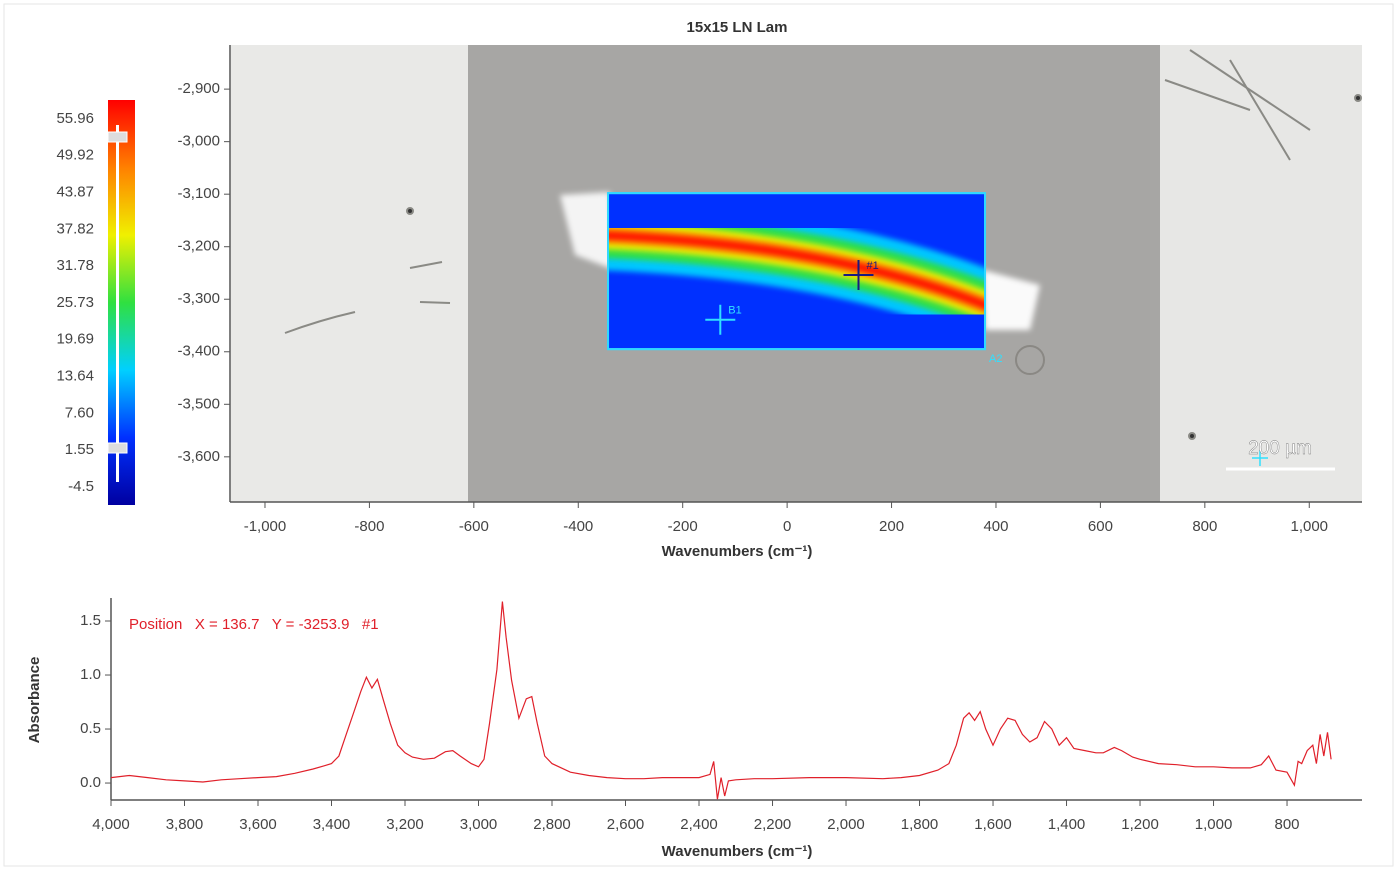 The height and width of the screenshot is (870, 1397). Describe the element at coordinates (369, 526) in the screenshot. I see `x-tick-label: -800` at that location.